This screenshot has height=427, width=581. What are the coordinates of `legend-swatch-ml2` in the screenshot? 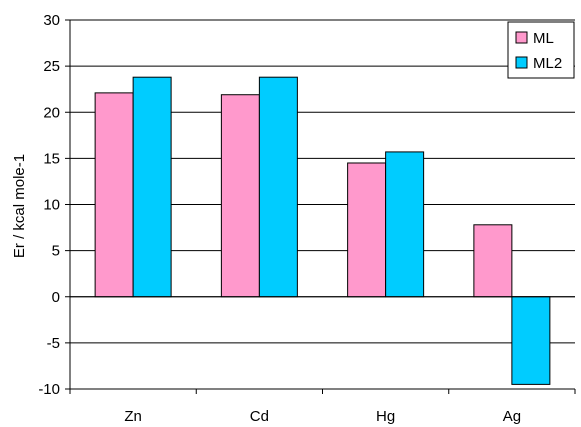 It's located at (521, 62).